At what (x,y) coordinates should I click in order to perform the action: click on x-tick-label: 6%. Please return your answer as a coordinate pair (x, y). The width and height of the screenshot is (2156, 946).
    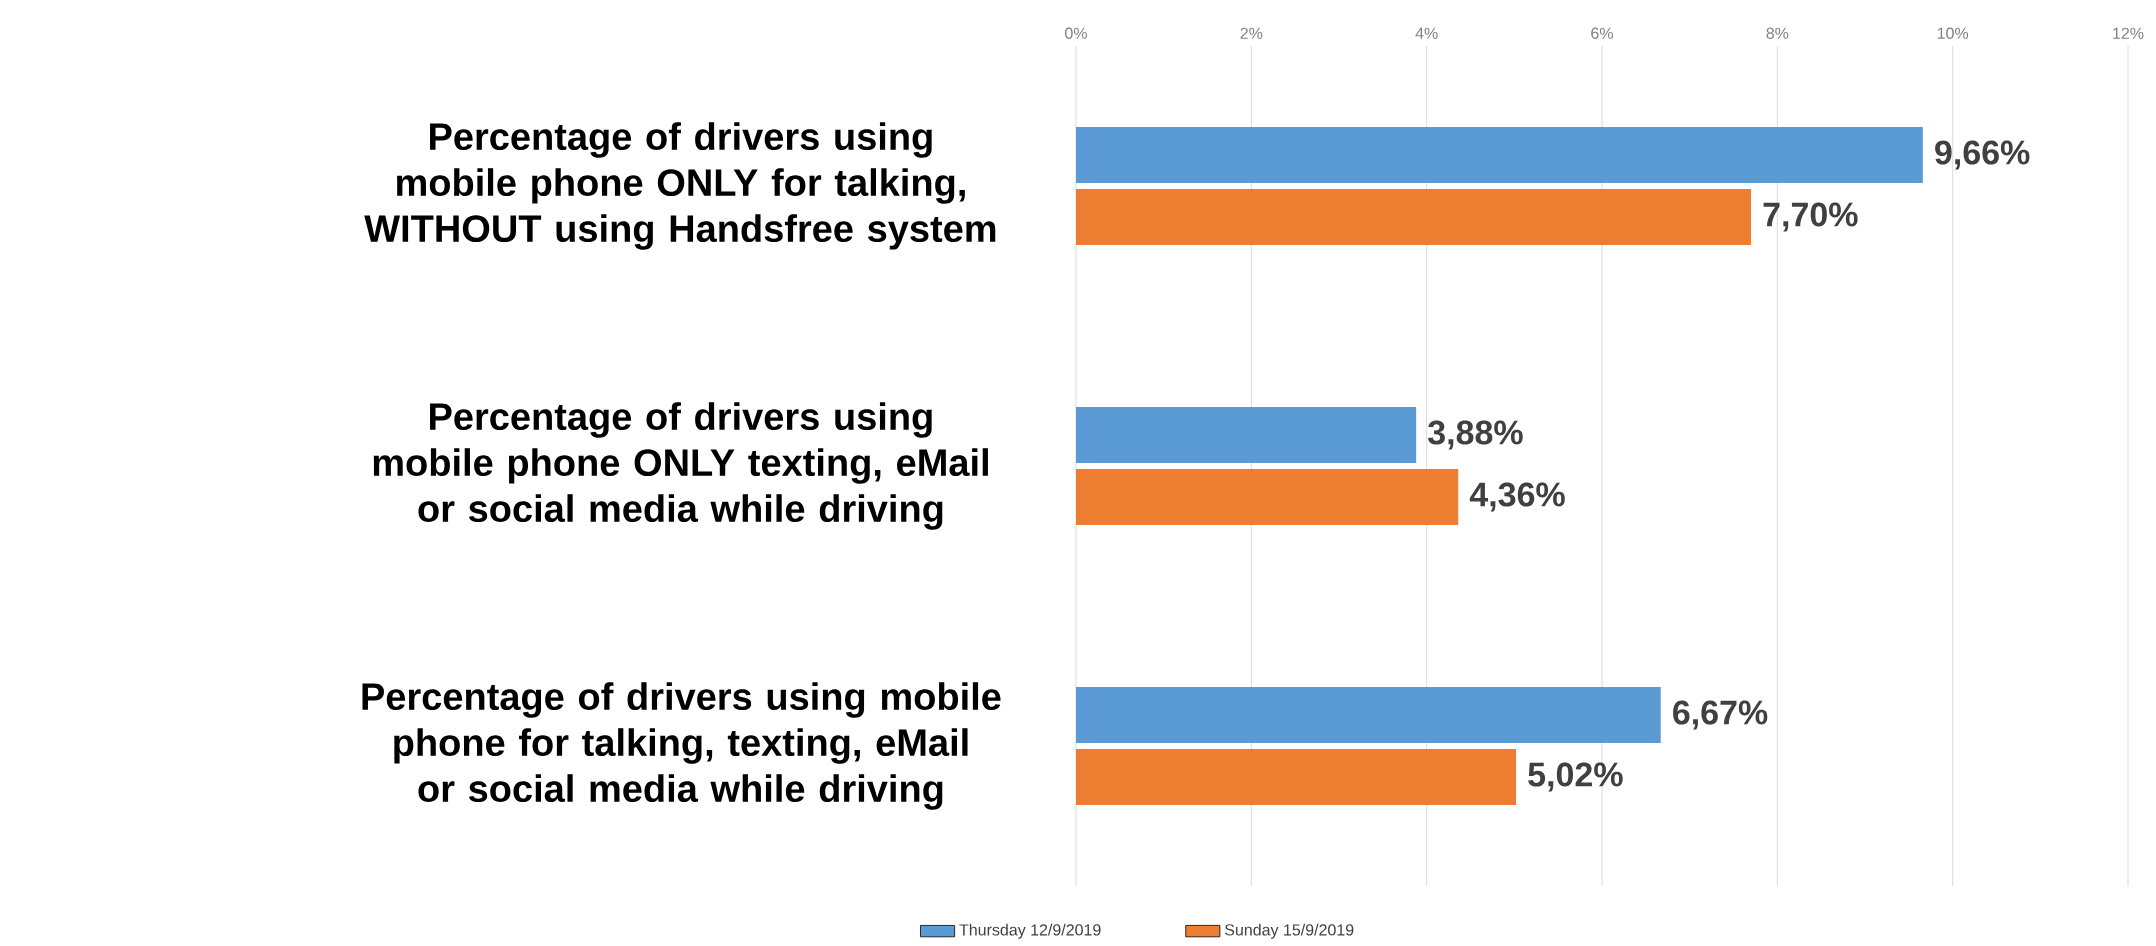
    Looking at the image, I should click on (1602, 33).